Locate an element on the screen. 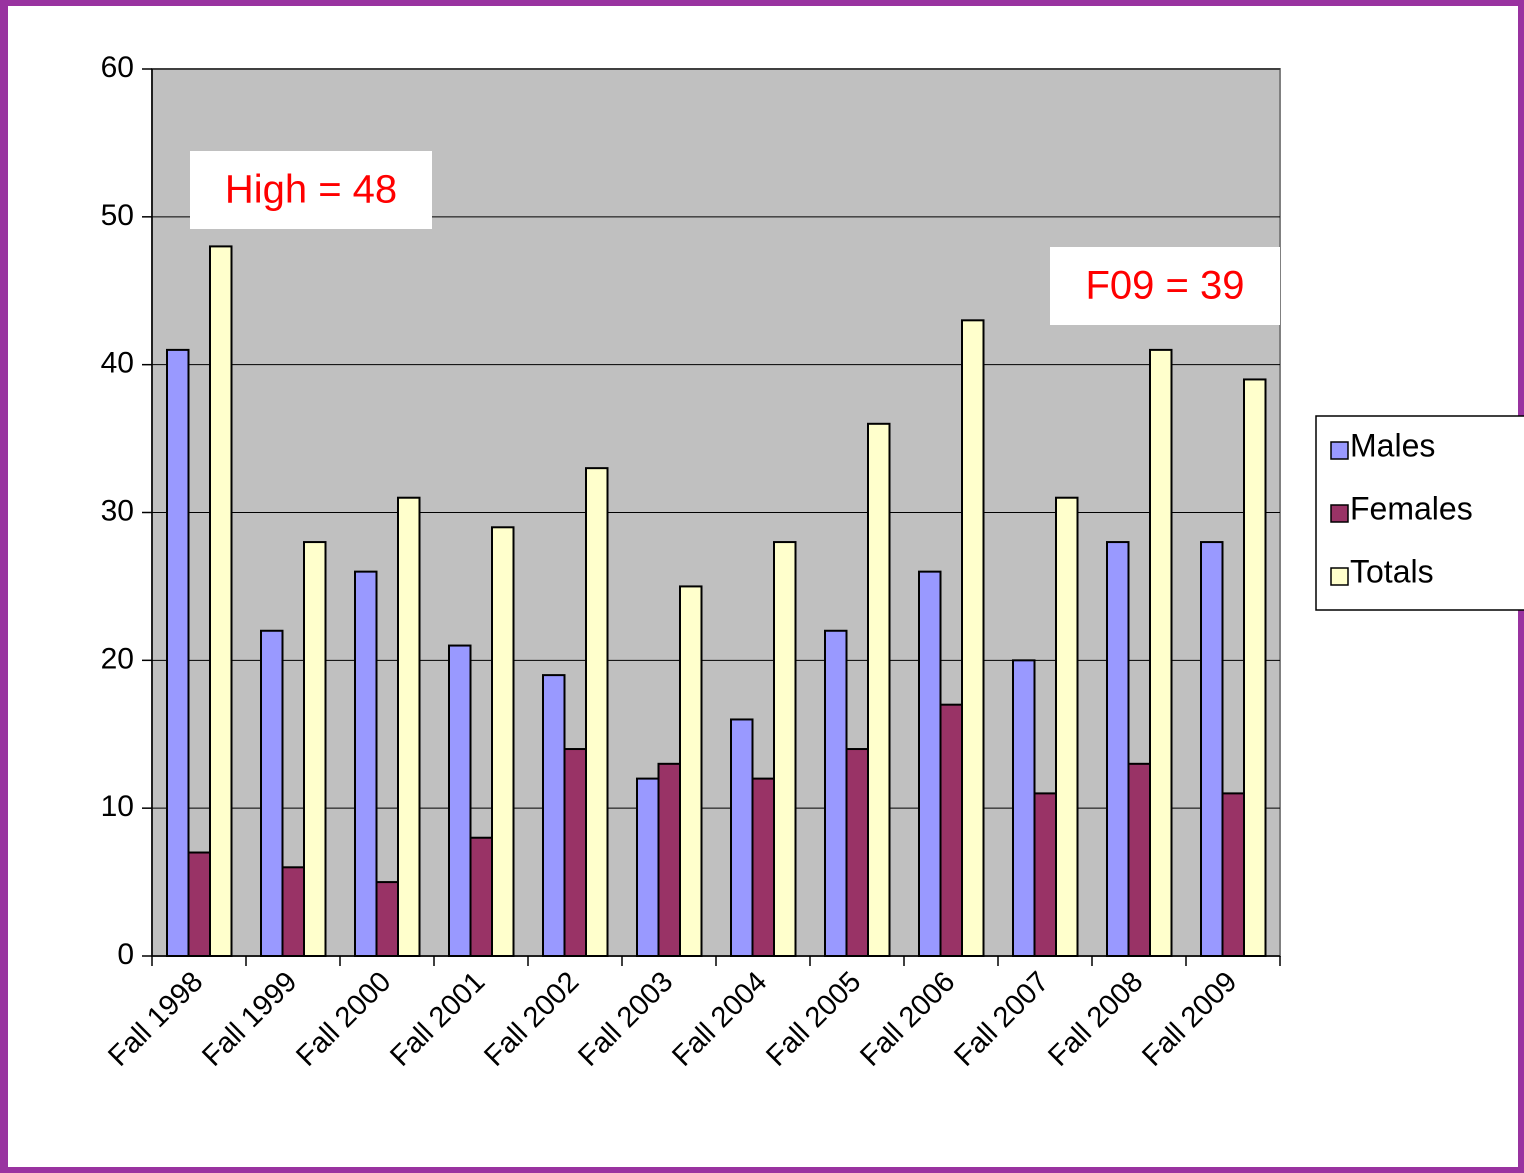  y-tick-label: 60 is located at coordinates (117, 67).